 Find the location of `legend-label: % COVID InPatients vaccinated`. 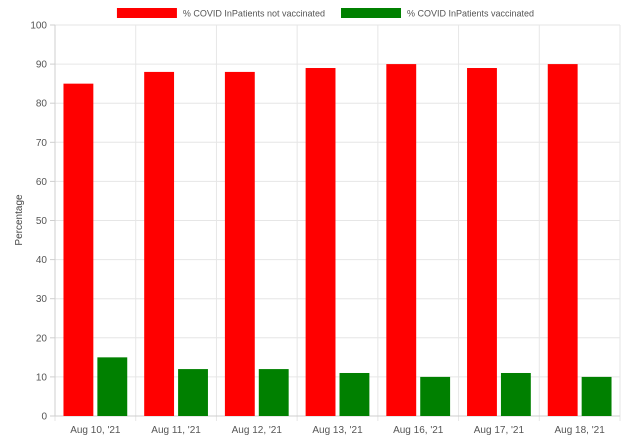

legend-label: % COVID InPatients vaccinated is located at coordinates (470, 14).